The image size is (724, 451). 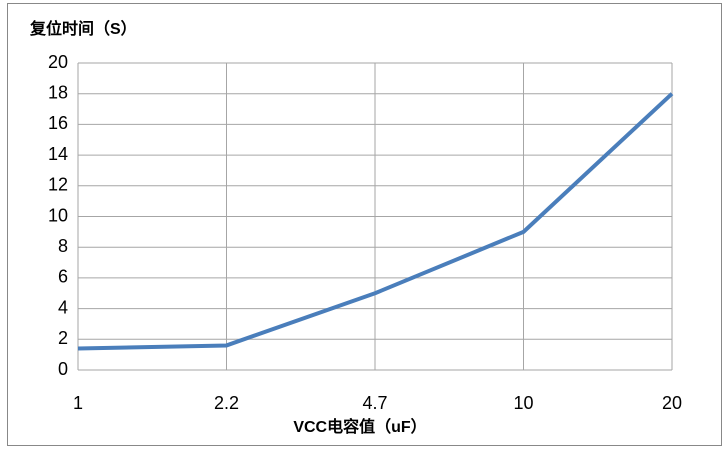 What do you see at coordinates (63, 246) in the screenshot?
I see `y-tick-label: 8` at bounding box center [63, 246].